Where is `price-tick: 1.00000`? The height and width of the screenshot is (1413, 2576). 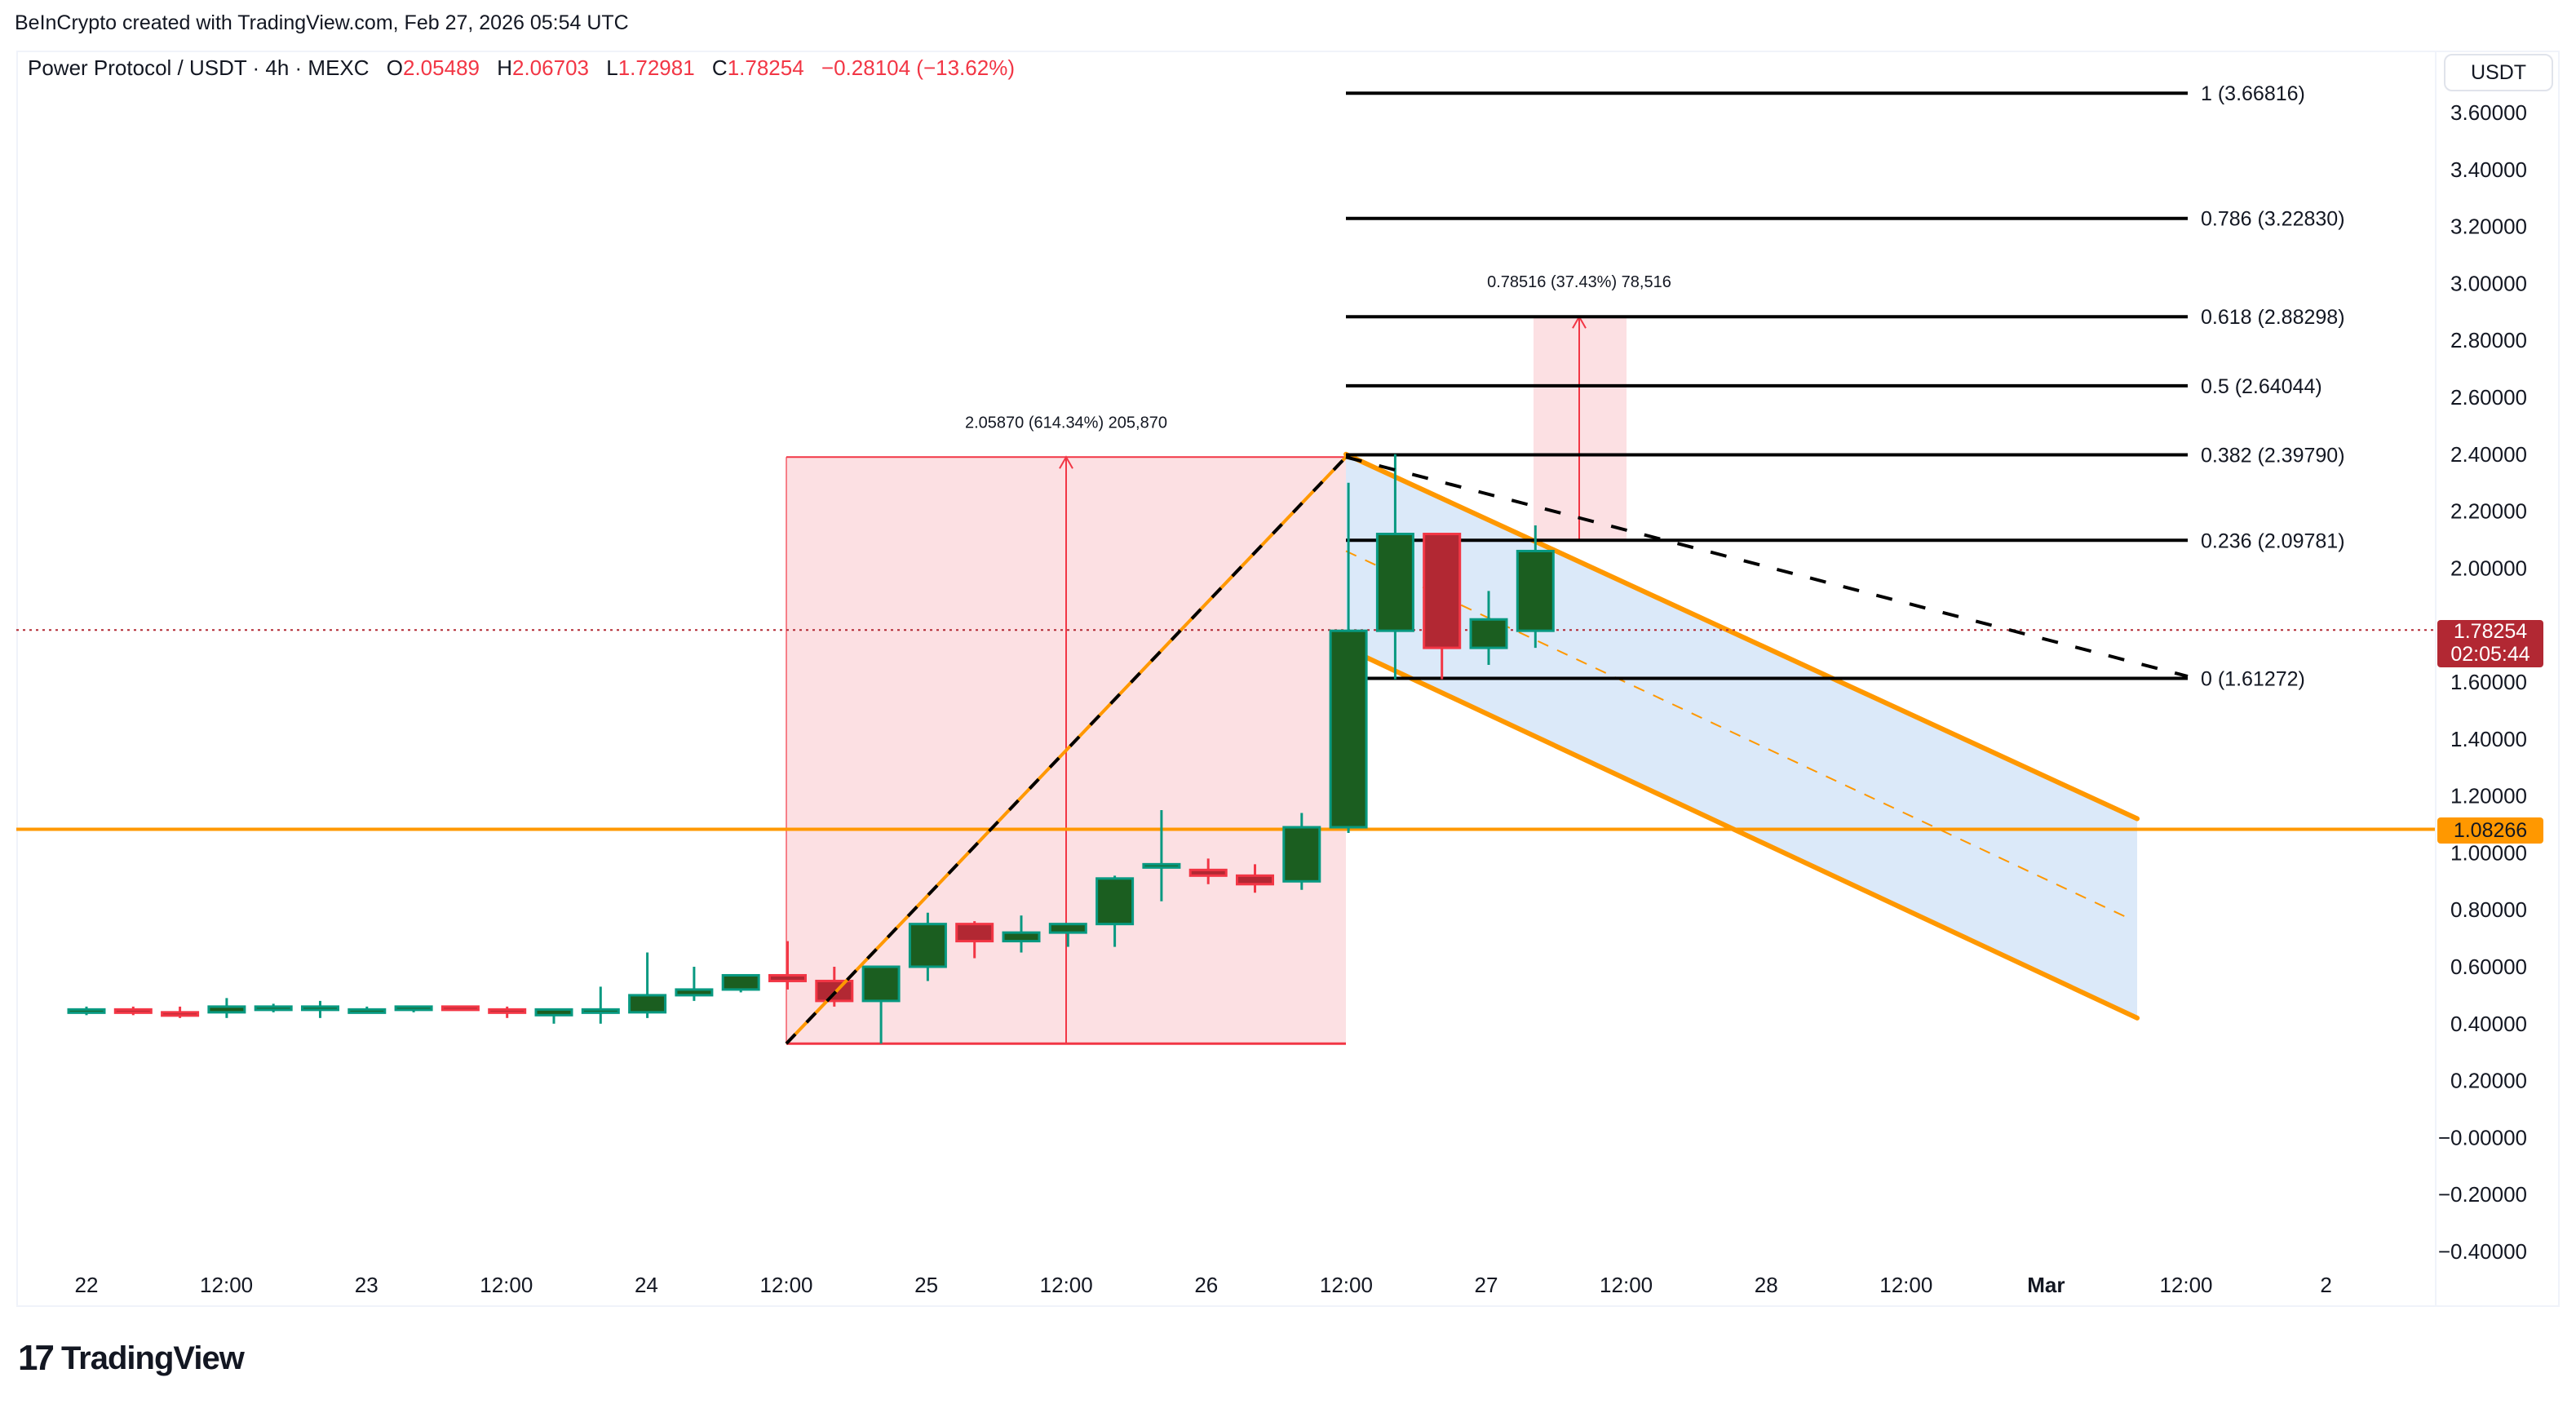 price-tick: 1.00000 is located at coordinates (2488, 853).